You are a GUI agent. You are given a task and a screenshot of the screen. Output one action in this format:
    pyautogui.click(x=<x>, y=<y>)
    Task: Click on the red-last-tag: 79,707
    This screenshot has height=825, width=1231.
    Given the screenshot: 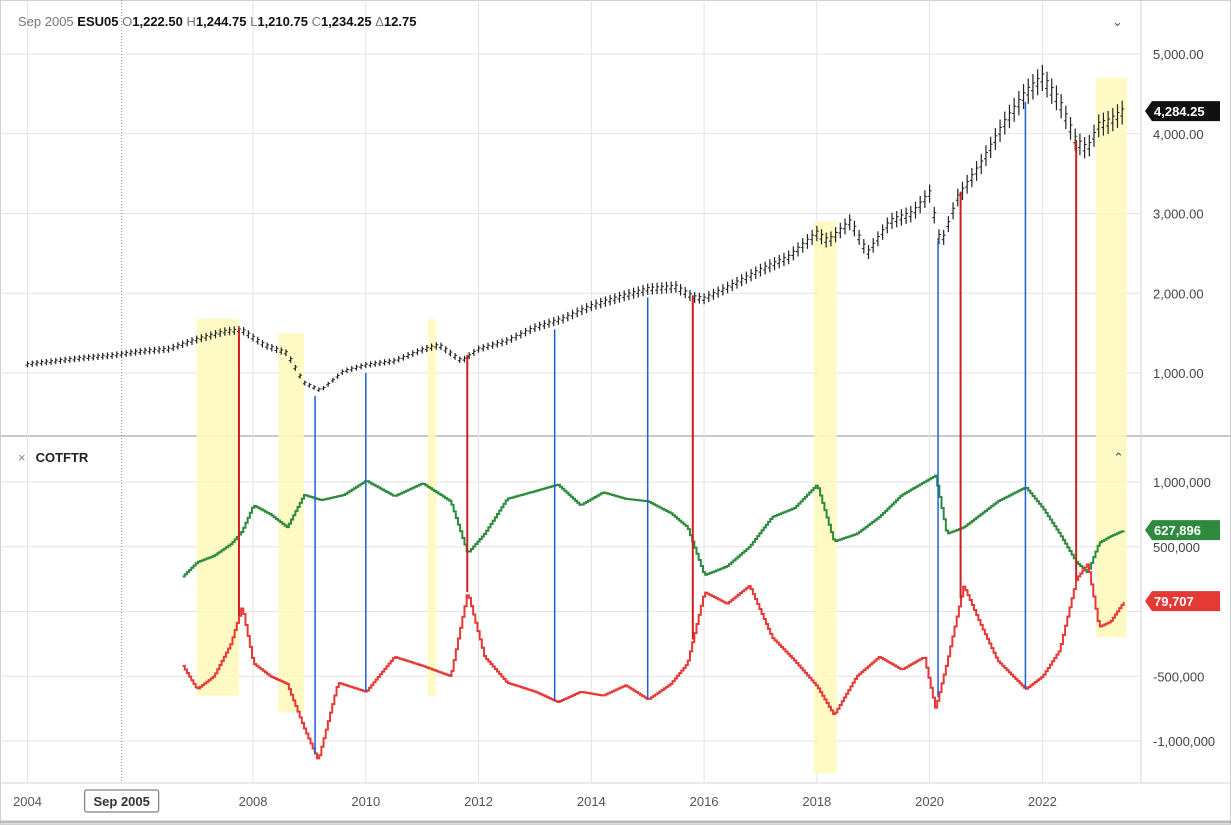 What is the action you would take?
    pyautogui.click(x=1182, y=601)
    